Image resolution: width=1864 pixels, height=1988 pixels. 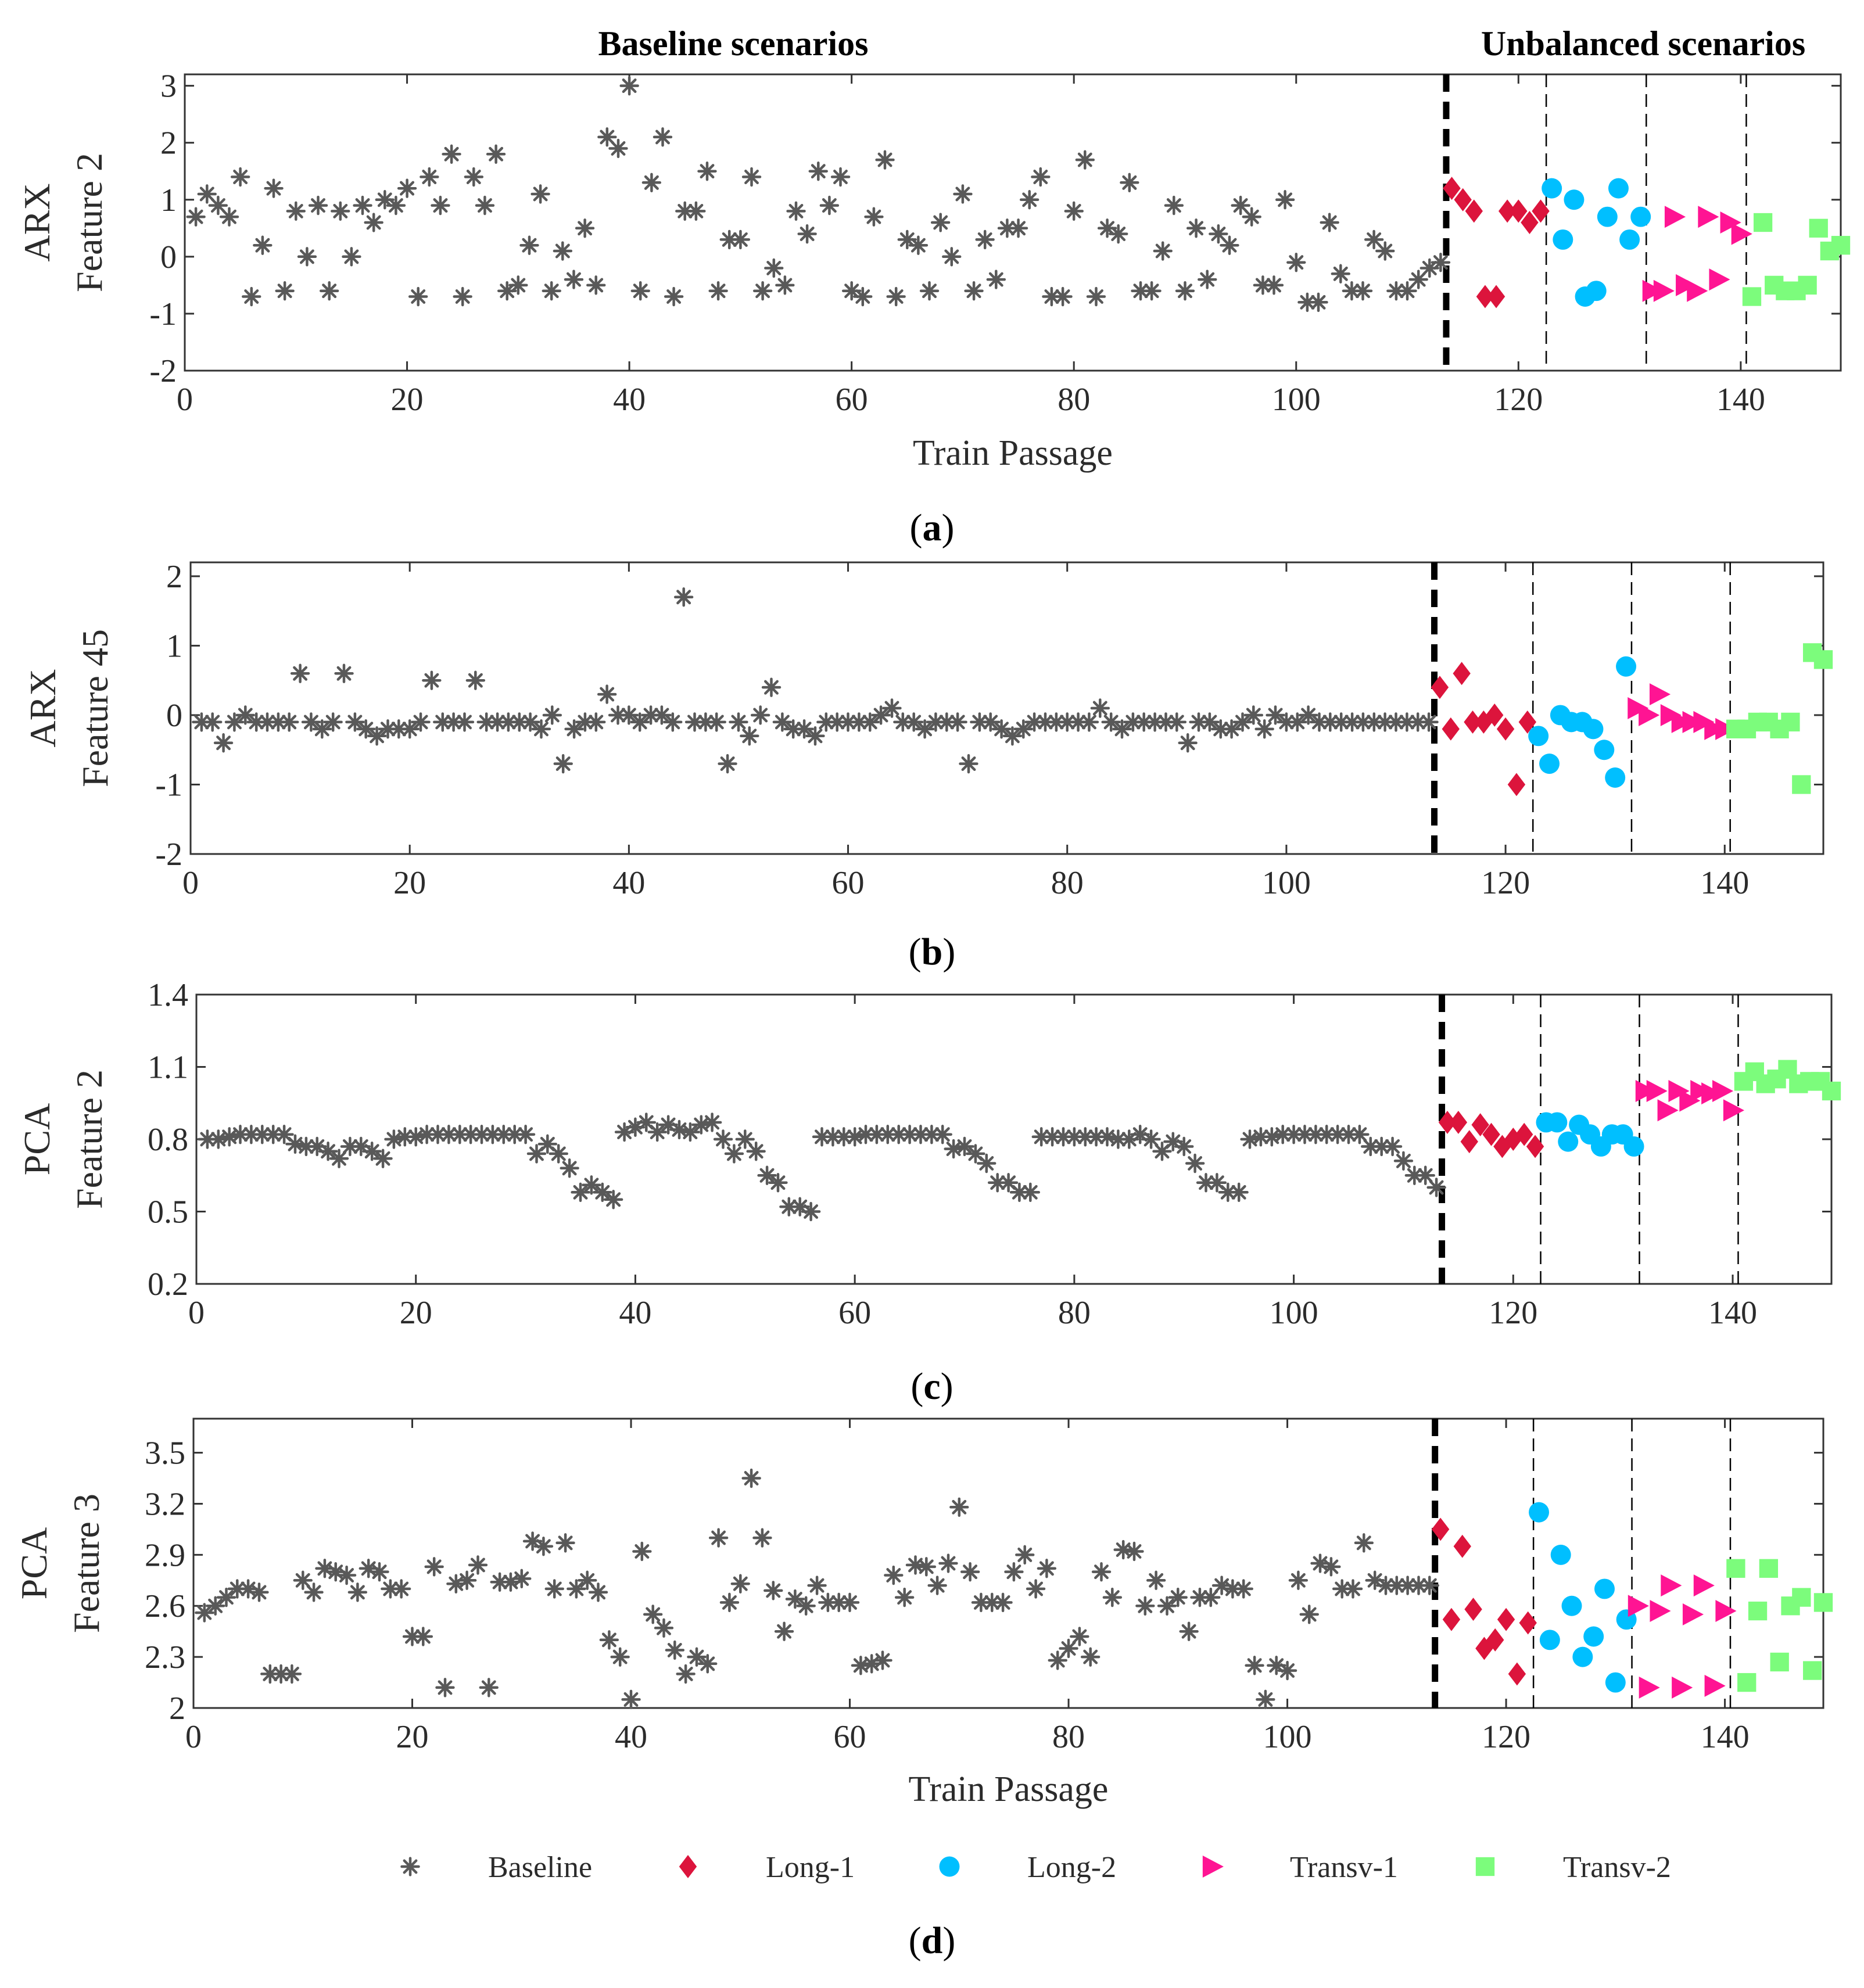 What do you see at coordinates (1009, 1789) in the screenshot?
I see `x-axis-label: Train Passage` at bounding box center [1009, 1789].